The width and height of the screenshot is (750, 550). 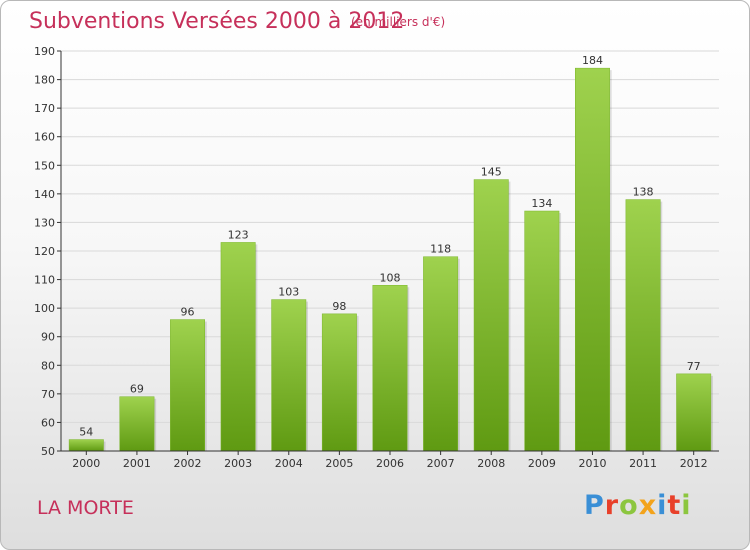 I want to click on bar-value-label: 98, so click(x=339, y=306).